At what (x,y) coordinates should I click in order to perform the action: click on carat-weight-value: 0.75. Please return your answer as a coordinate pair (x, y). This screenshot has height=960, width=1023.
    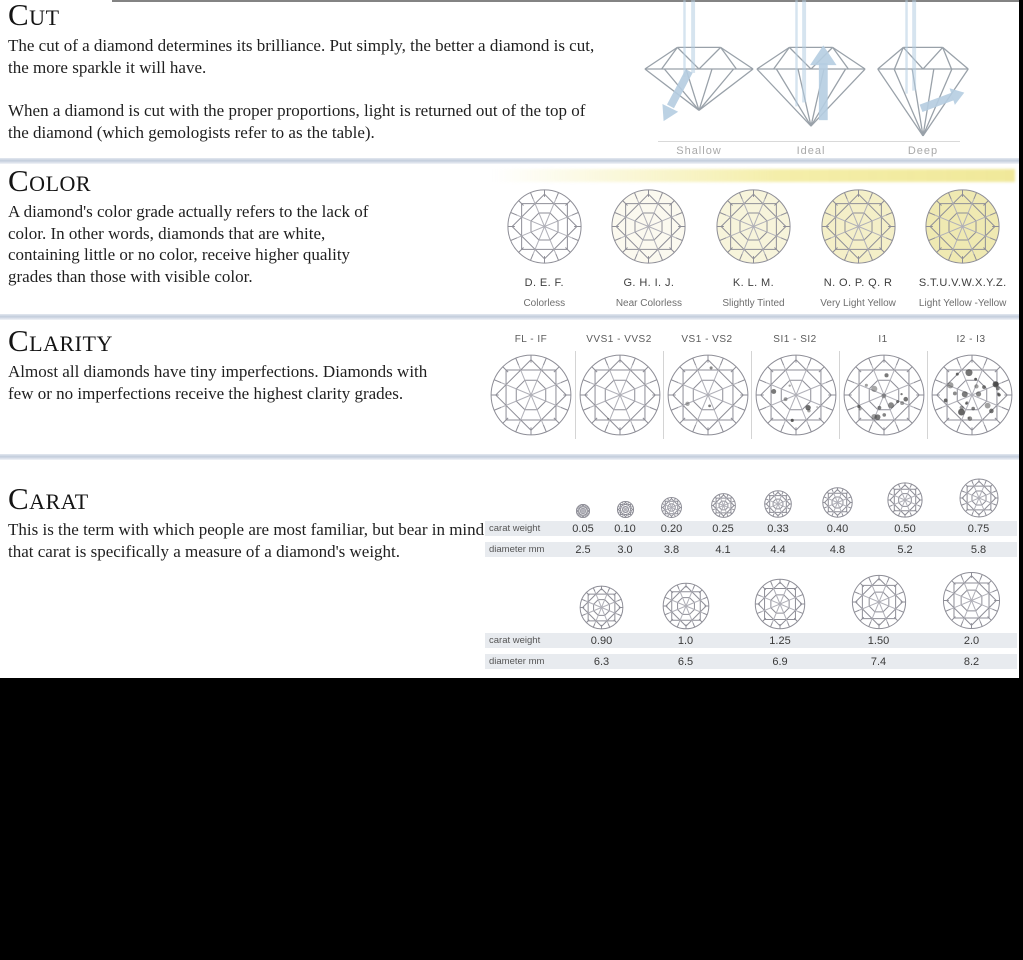
    Looking at the image, I should click on (978, 528).